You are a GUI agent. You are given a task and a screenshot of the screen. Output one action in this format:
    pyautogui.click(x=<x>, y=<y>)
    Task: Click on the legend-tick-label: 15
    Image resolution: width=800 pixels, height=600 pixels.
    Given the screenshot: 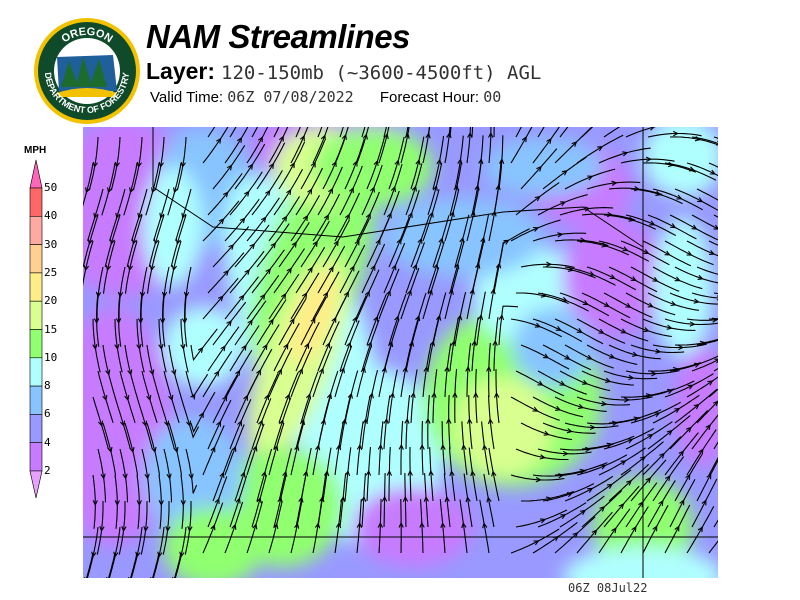 What is the action you would take?
    pyautogui.click(x=51, y=329)
    